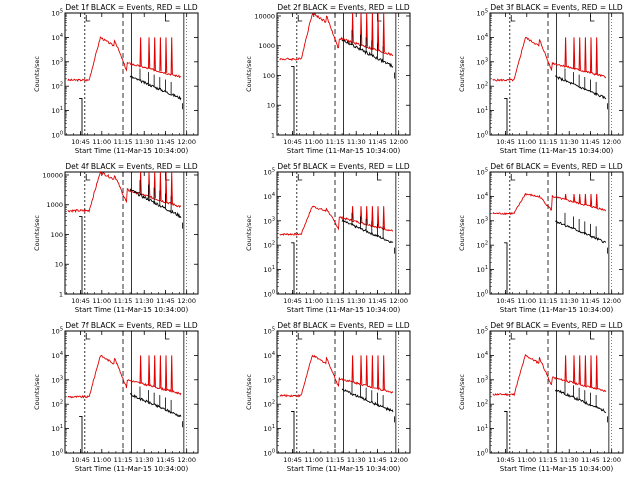 Image resolution: width=640 pixels, height=480 pixels. Describe the element at coordinates (556, 325) in the screenshot. I see `panel-title: Det 9f BLACK = Events, RED = LLD` at that location.